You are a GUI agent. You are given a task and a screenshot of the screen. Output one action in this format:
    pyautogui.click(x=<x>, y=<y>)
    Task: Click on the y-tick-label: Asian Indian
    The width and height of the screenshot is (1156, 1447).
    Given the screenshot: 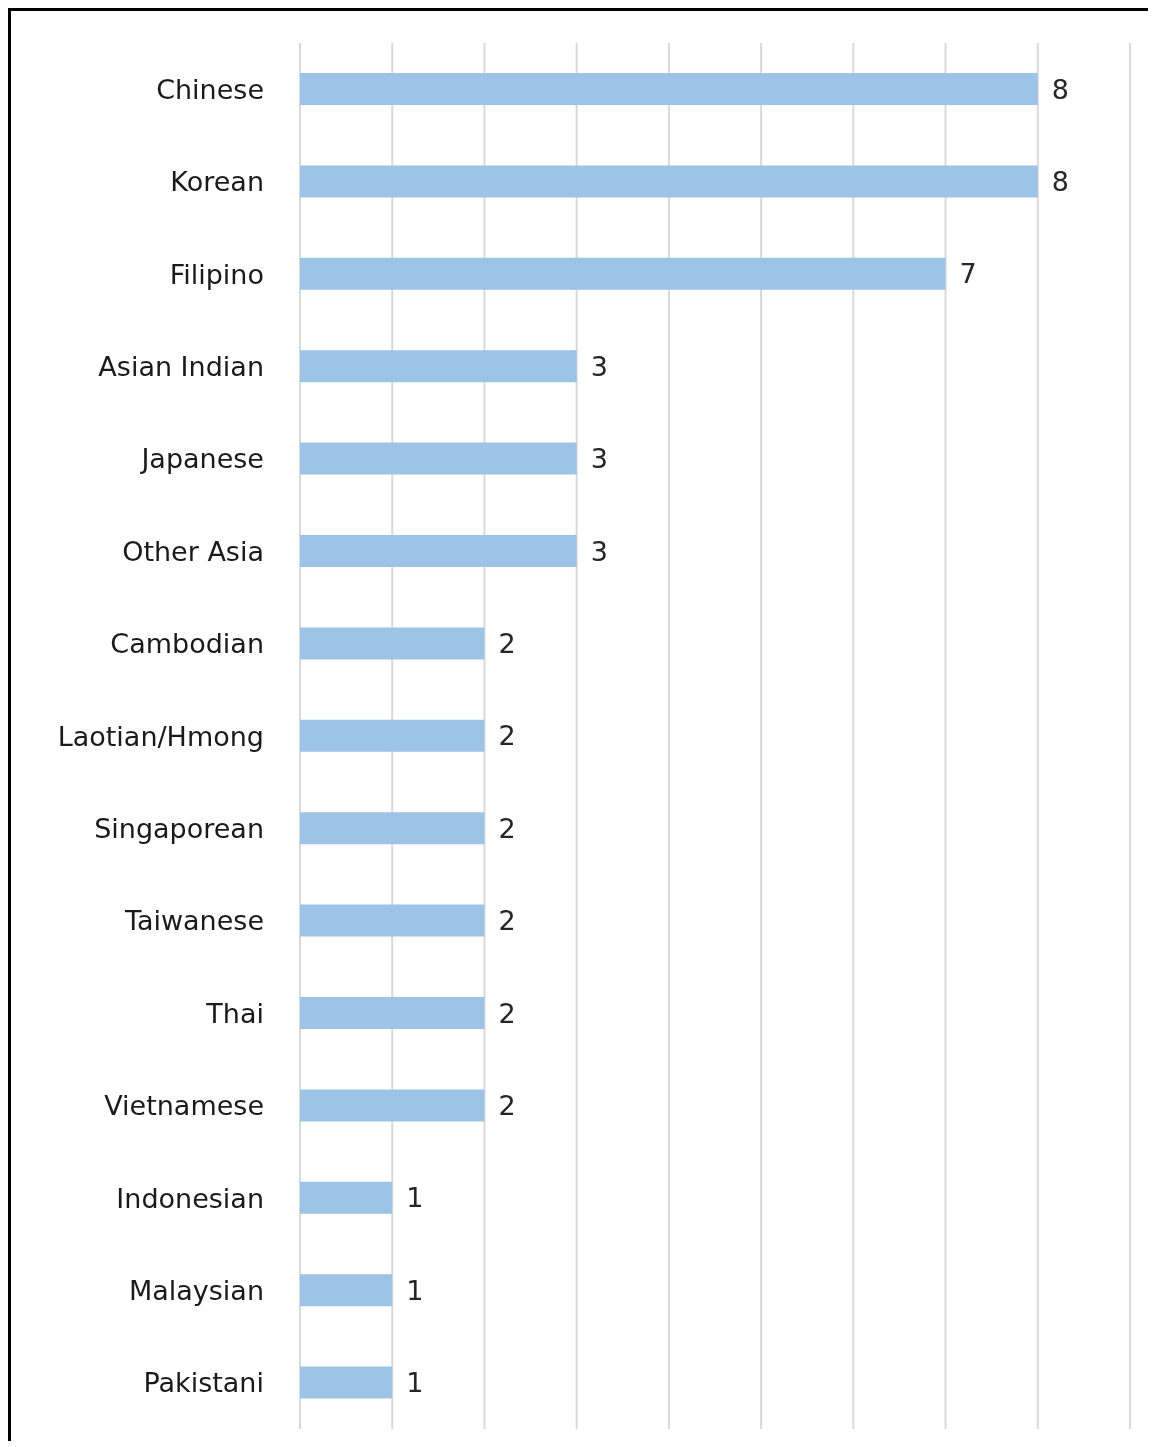 What is the action you would take?
    pyautogui.click(x=181, y=366)
    